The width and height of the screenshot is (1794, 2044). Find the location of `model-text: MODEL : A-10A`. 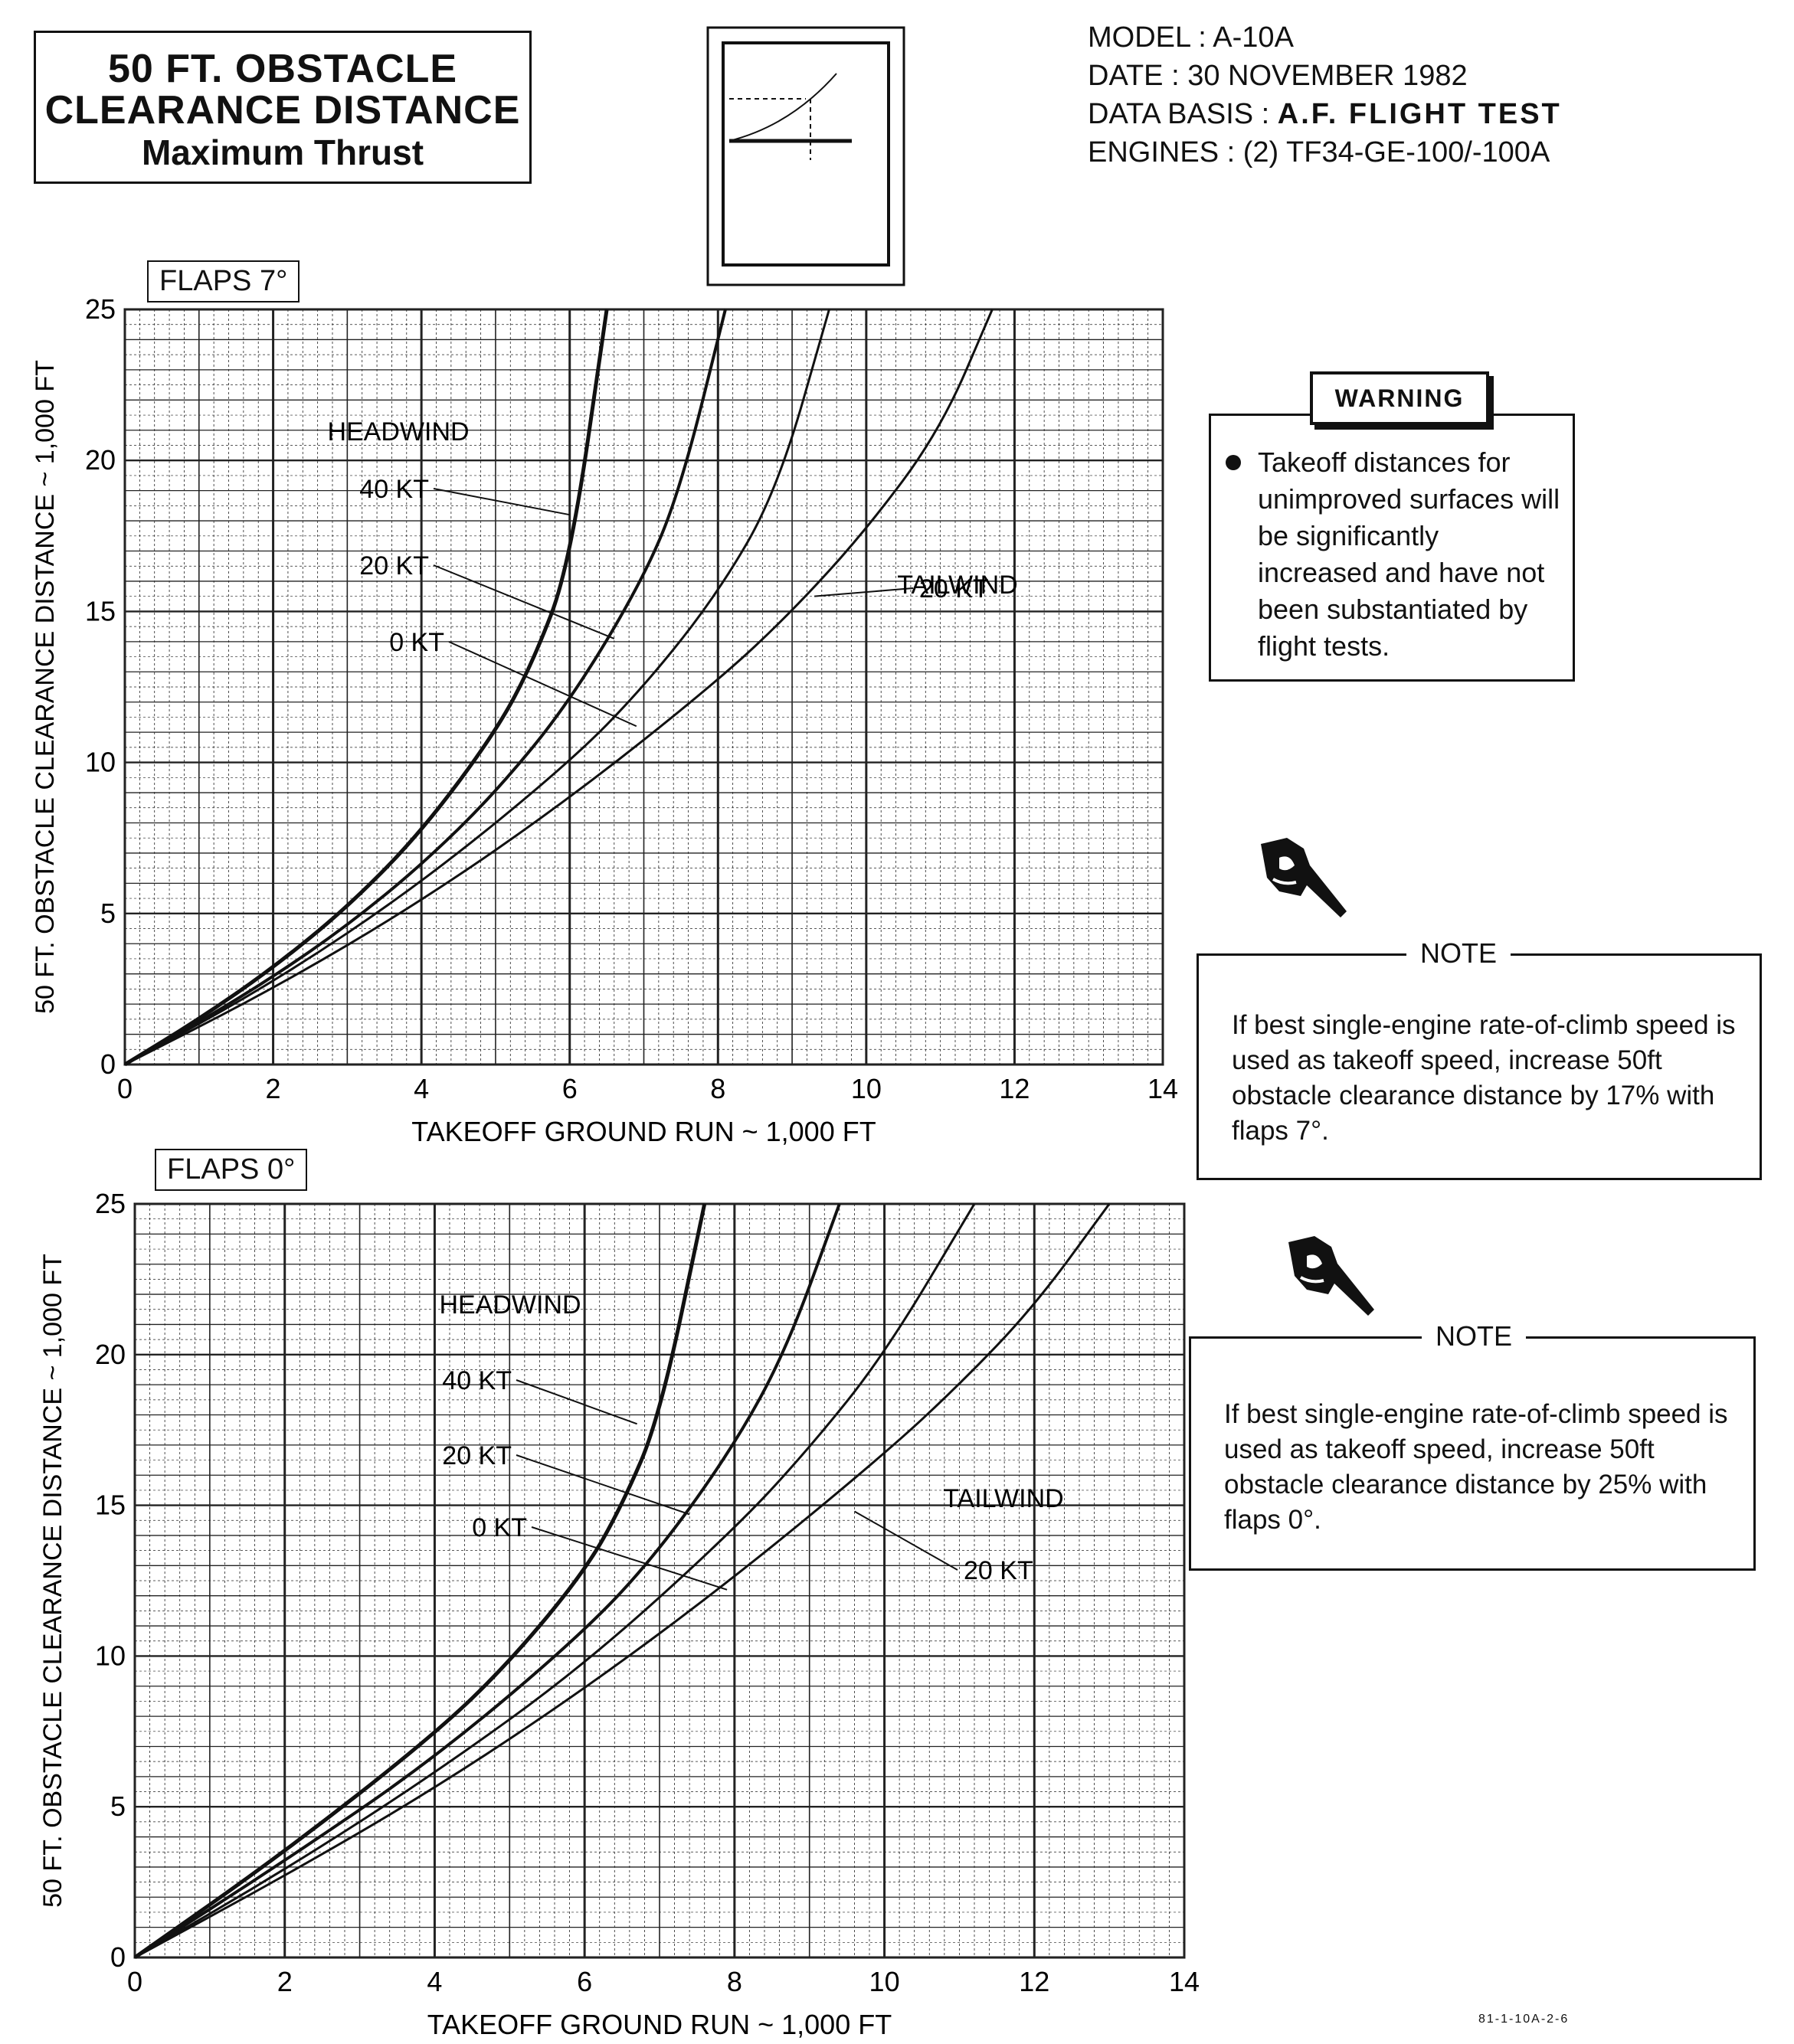

model-text: MODEL : A-10A is located at coordinates (1191, 37).